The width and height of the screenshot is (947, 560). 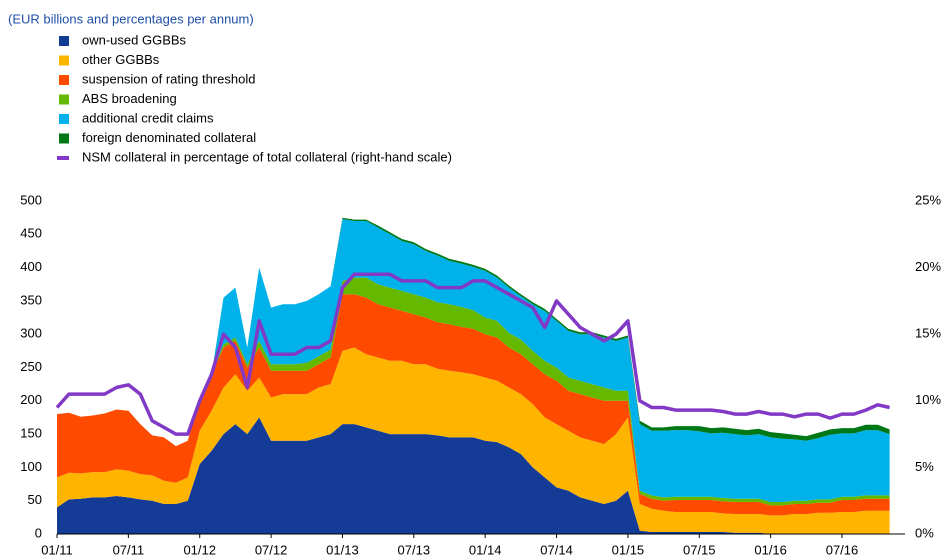 What do you see at coordinates (168, 78) in the screenshot?
I see `legend-label: suspension of rating threshold` at bounding box center [168, 78].